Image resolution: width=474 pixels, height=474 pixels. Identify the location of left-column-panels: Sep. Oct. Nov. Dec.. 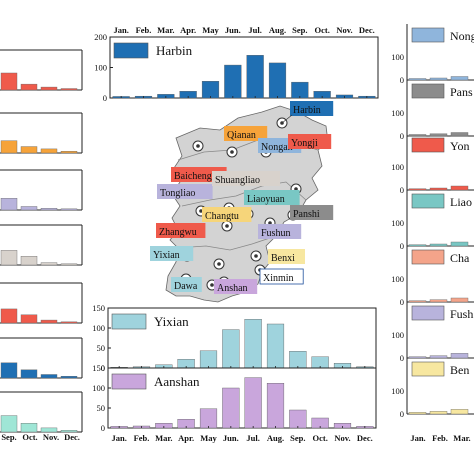
(41, 245).